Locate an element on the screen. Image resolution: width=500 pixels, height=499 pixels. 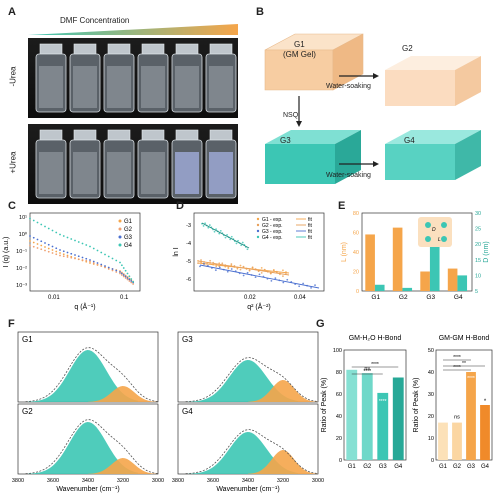
chart-c-legend-label: G1 is located at coordinates (128, 222).